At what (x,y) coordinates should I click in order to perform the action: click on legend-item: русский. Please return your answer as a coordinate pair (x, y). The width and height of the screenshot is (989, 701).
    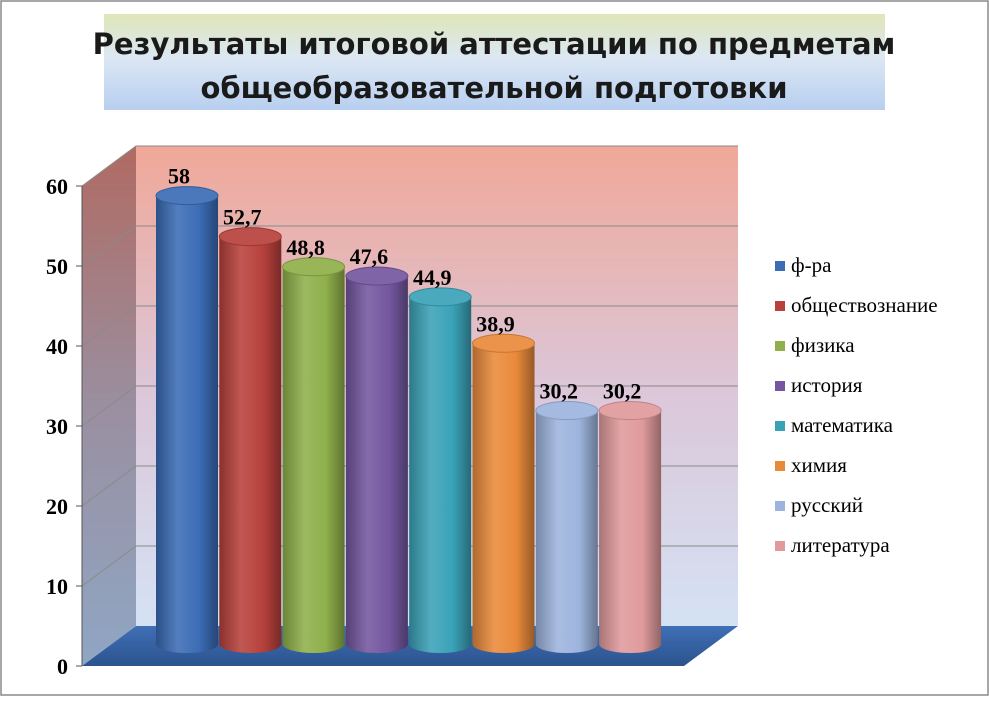
    Looking at the image, I should click on (819, 505).